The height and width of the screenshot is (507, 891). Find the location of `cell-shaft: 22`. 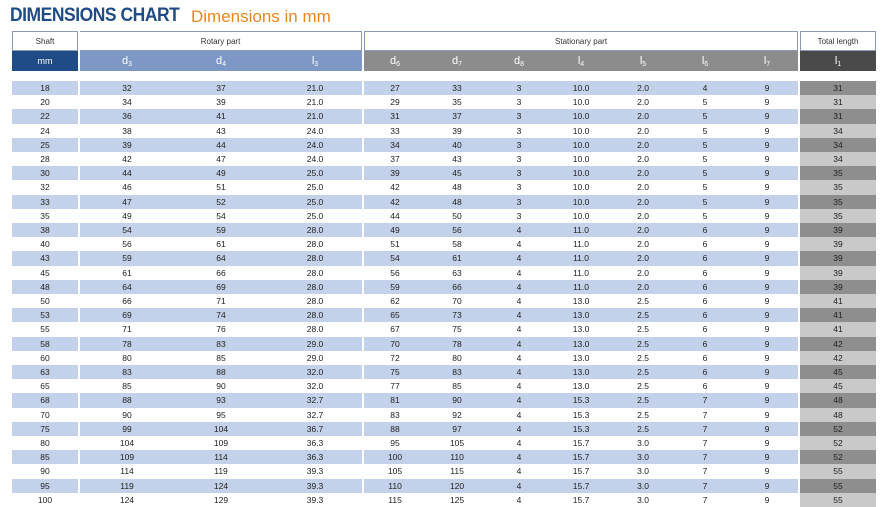

cell-shaft: 22 is located at coordinates (45, 116).